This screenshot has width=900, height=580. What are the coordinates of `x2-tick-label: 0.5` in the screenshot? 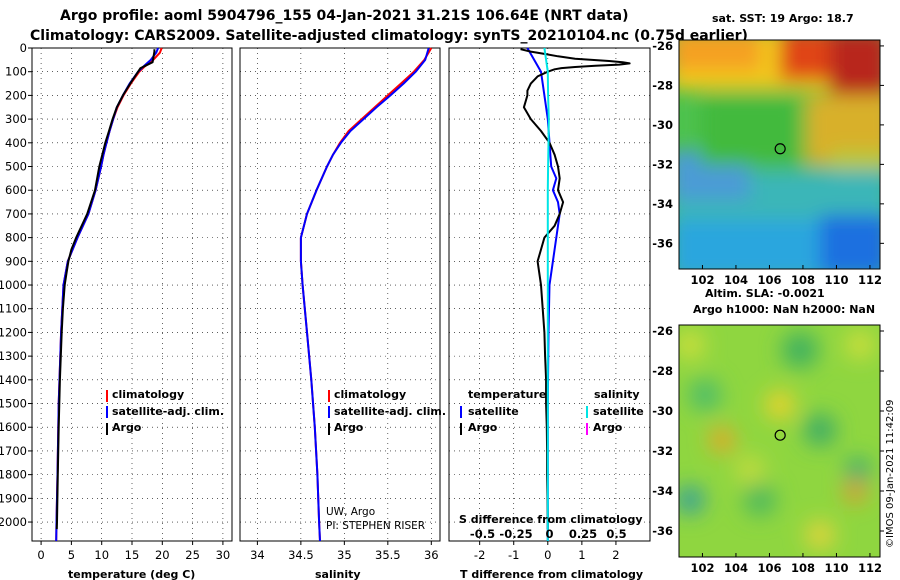 It's located at (616, 534).